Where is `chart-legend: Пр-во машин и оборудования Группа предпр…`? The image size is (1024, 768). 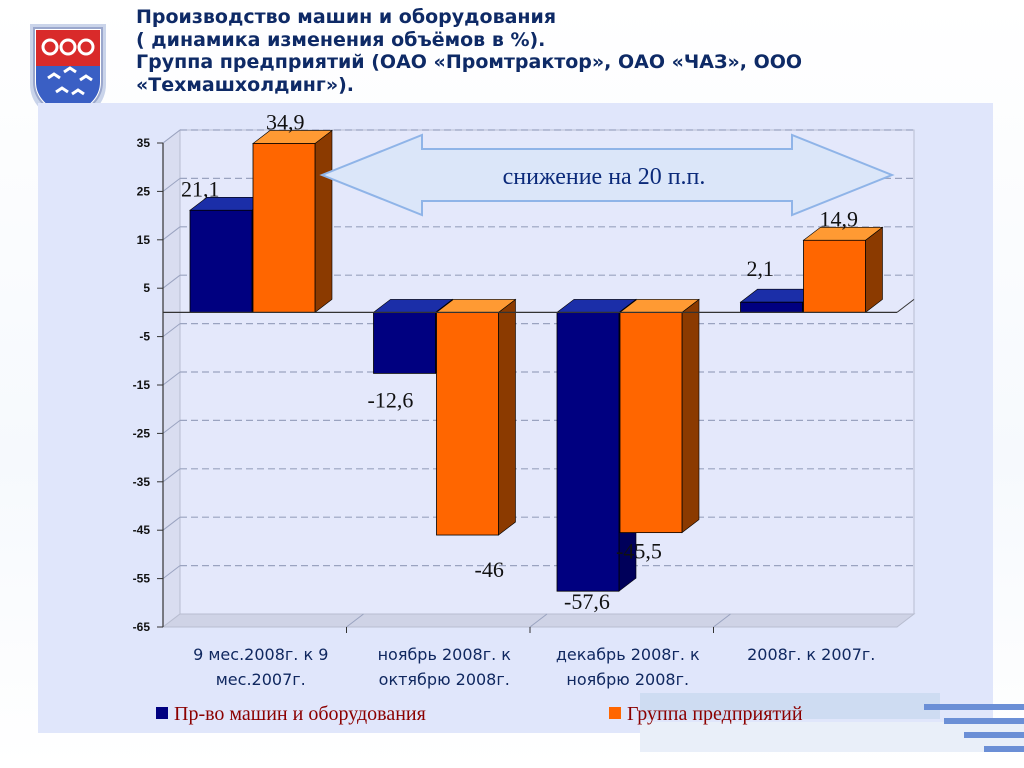 chart-legend: Пр-во машин и оборудования Группа предпр… is located at coordinates (516, 715).